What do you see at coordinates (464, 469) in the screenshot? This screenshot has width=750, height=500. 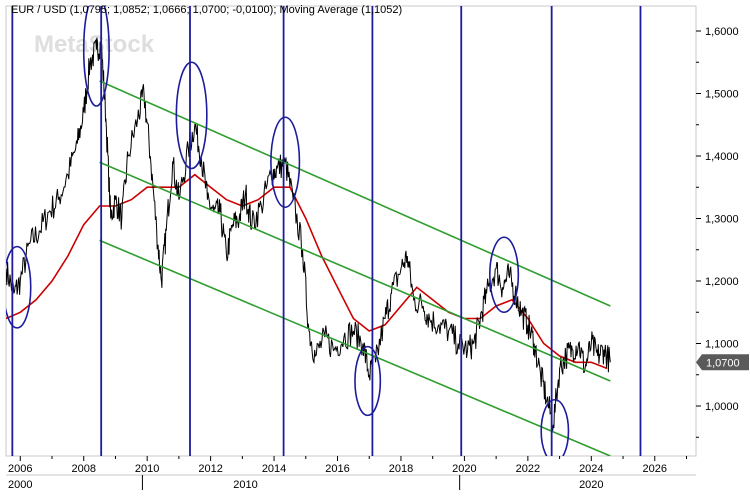 I see `x-tick-label-7: 2020` at bounding box center [464, 469].